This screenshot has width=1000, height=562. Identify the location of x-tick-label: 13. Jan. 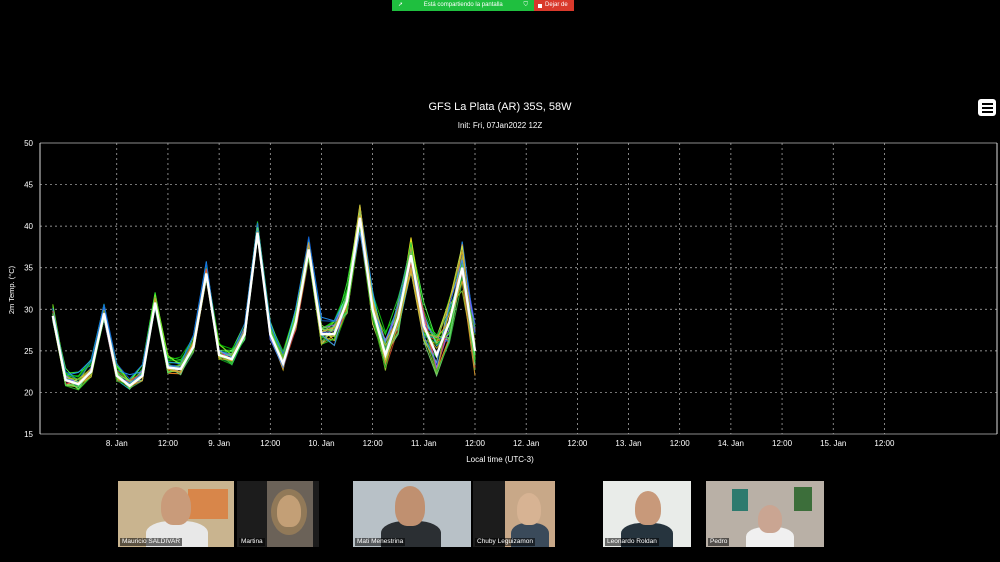
(628, 443).